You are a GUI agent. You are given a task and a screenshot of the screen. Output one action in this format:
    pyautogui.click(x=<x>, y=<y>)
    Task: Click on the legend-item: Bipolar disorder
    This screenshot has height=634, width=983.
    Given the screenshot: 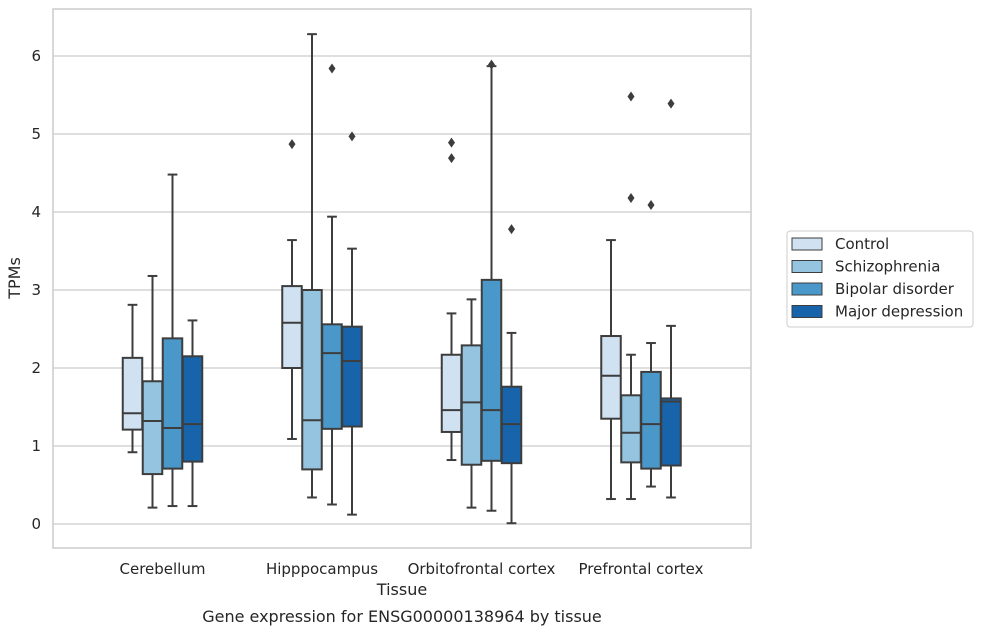 What is the action you would take?
    pyautogui.click(x=873, y=289)
    